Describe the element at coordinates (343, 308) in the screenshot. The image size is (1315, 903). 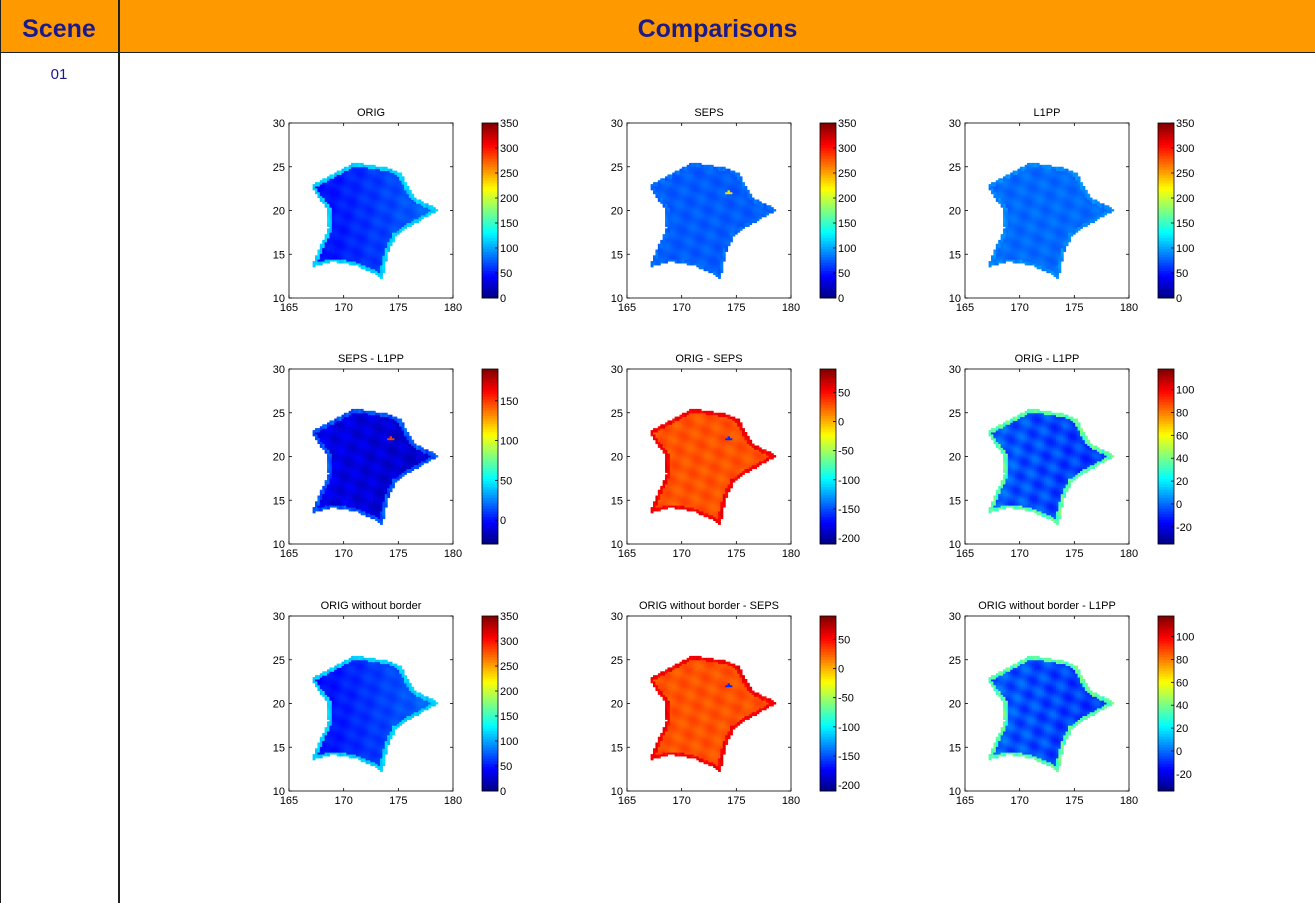
I see `x-tick-label: 170` at that location.